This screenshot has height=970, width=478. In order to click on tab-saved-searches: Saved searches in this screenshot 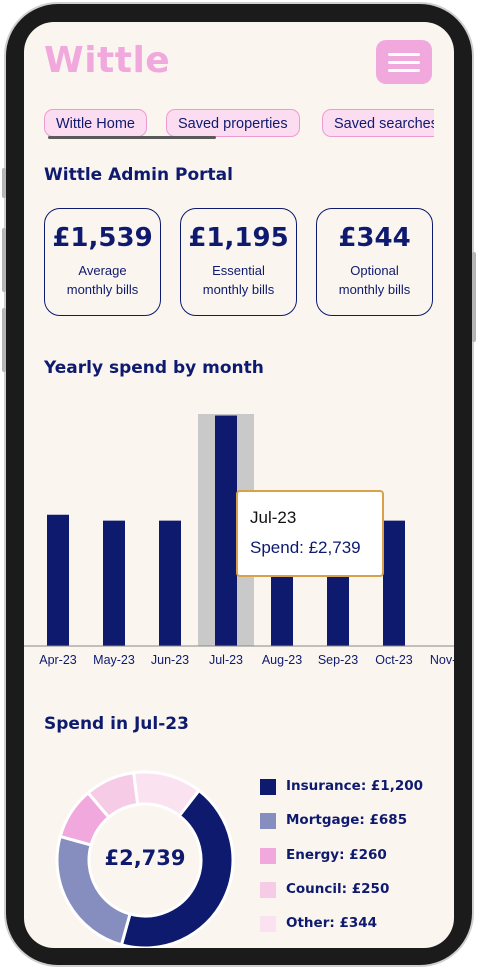, I will do `click(378, 123)`.